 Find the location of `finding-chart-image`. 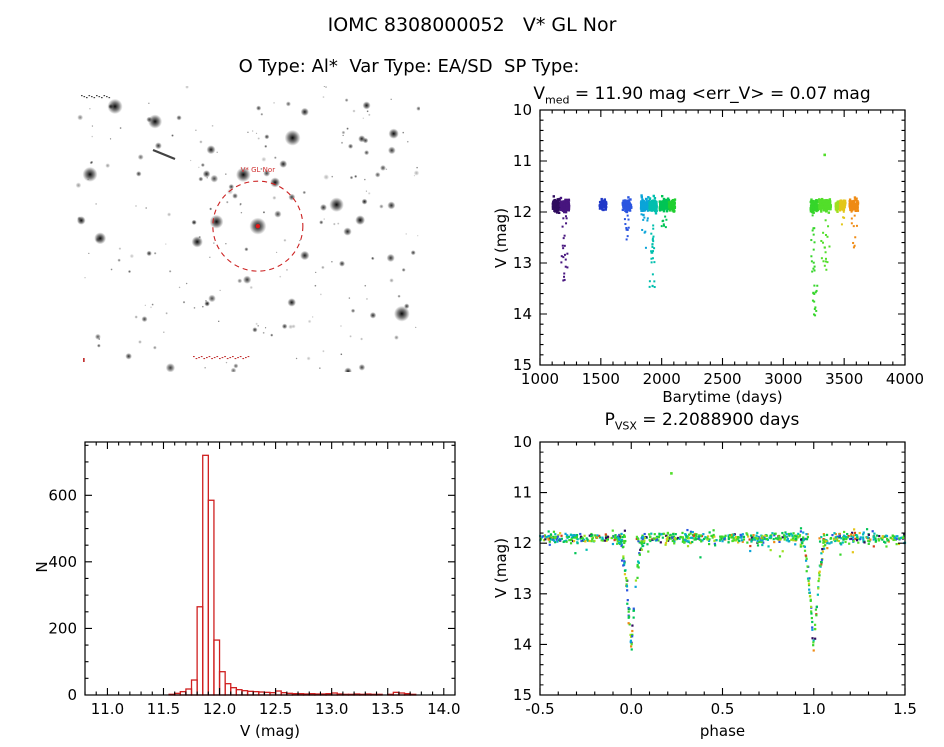

finding-chart-image is located at coordinates (247, 229).